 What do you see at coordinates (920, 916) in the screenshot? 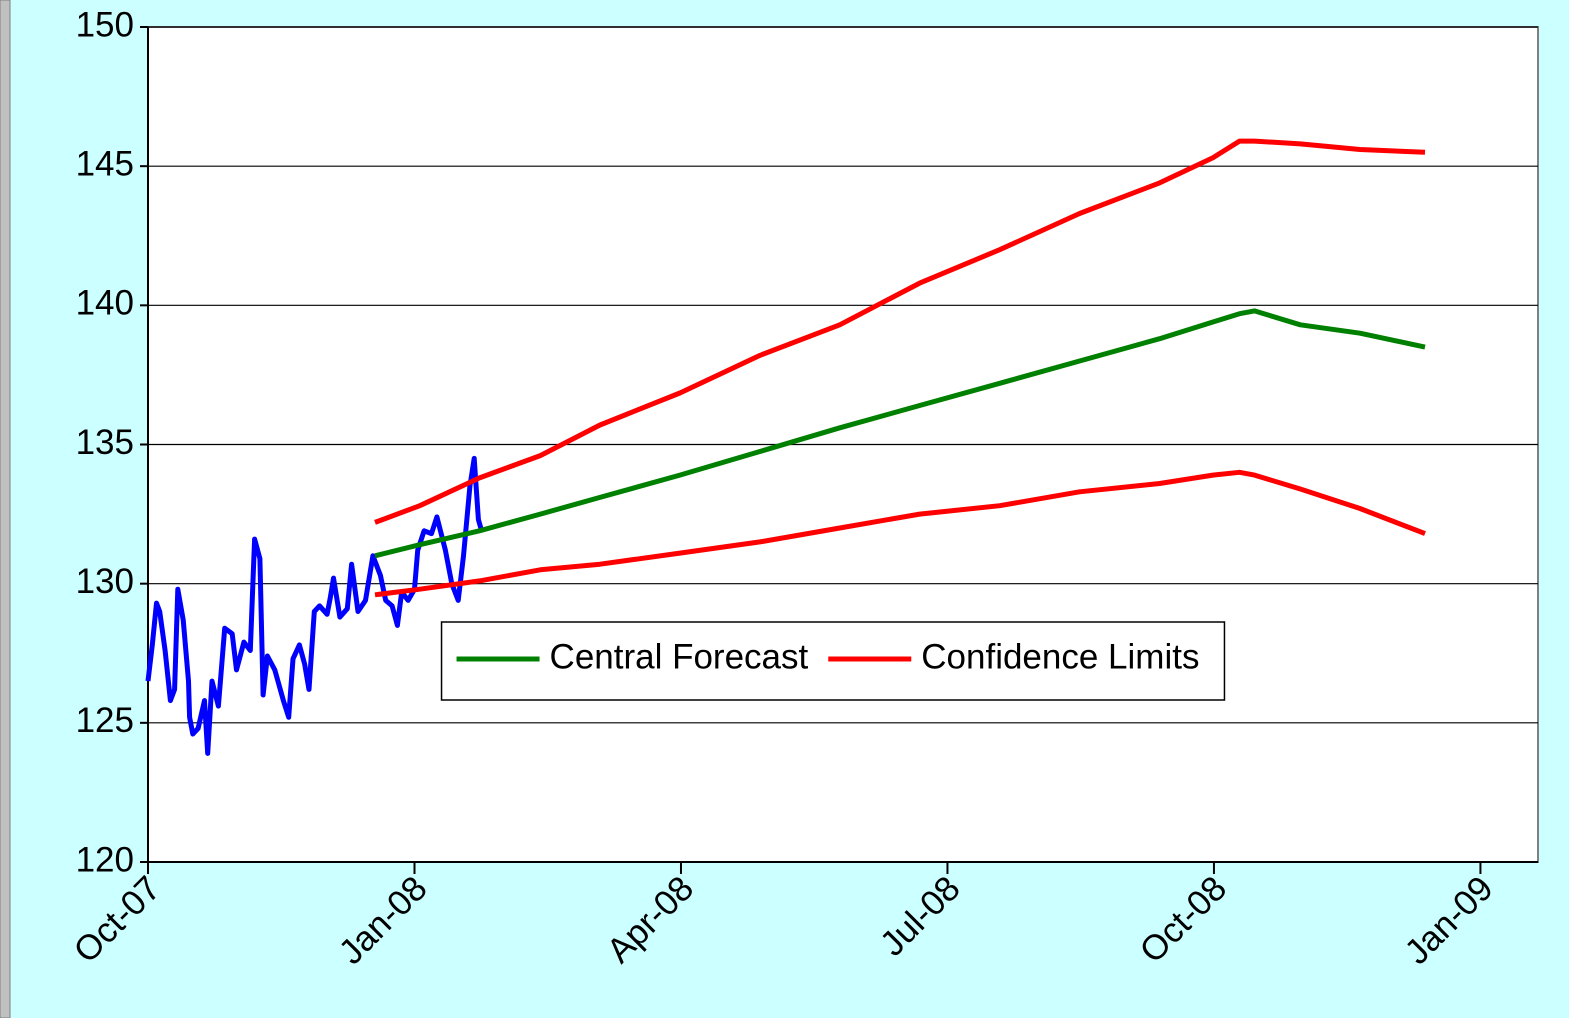
I see `x-tick-label: Jul-08` at bounding box center [920, 916].